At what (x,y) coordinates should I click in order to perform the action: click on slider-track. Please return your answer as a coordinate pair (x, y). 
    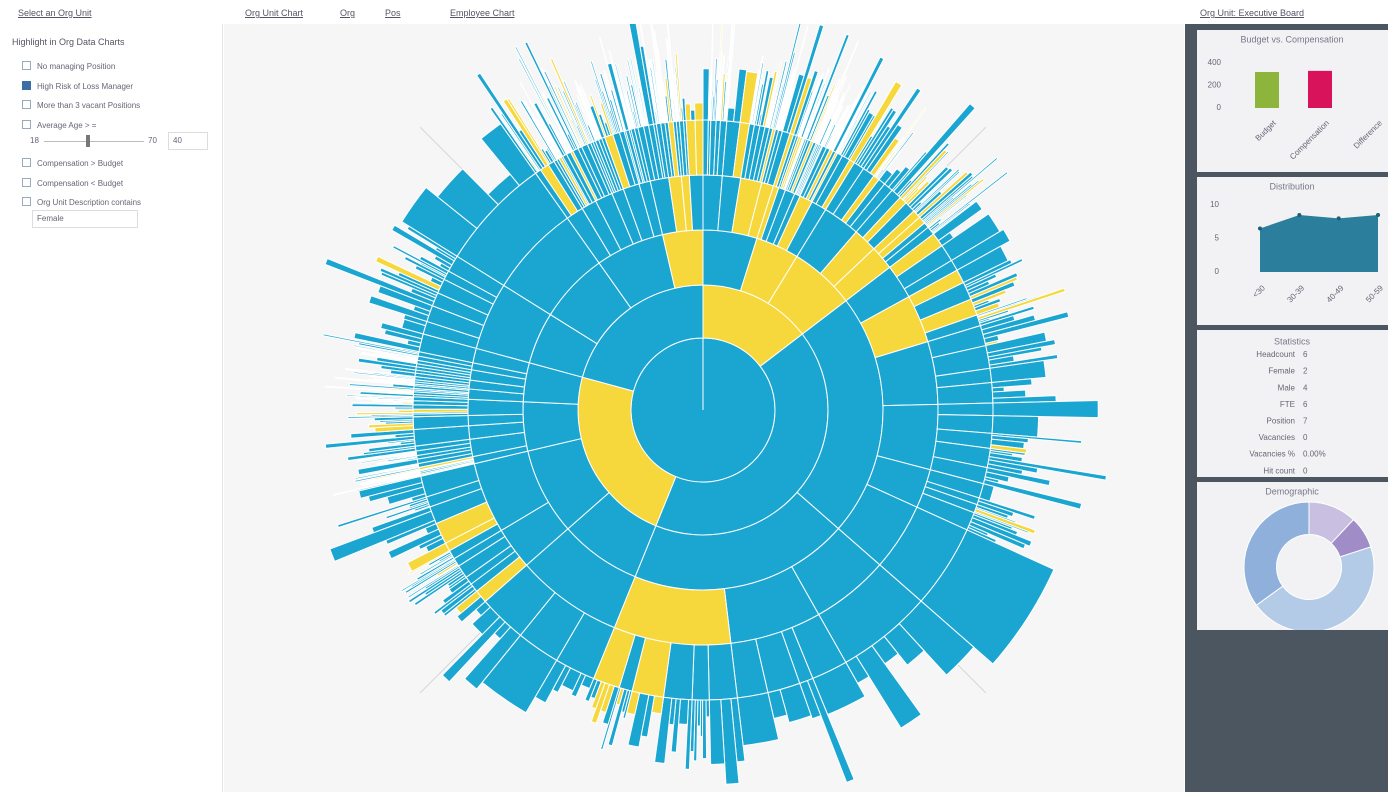
    Looking at the image, I should click on (94, 141).